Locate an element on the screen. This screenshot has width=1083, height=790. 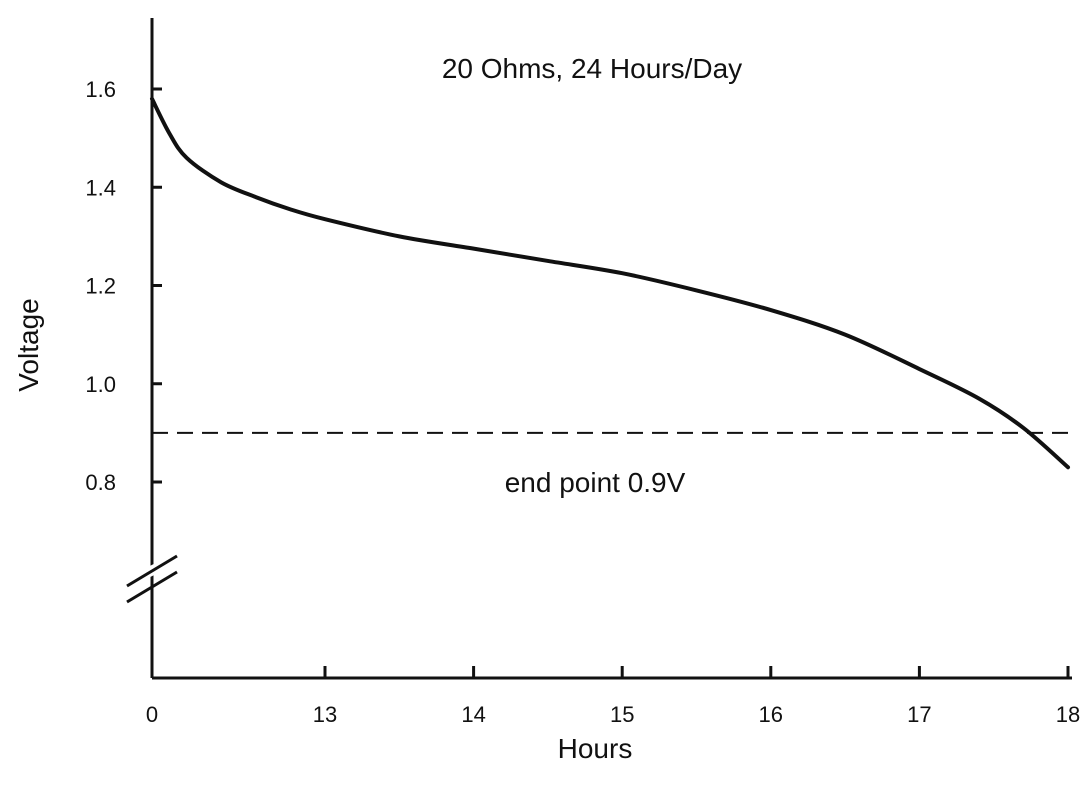
x-tick-label: 18 is located at coordinates (1068, 714).